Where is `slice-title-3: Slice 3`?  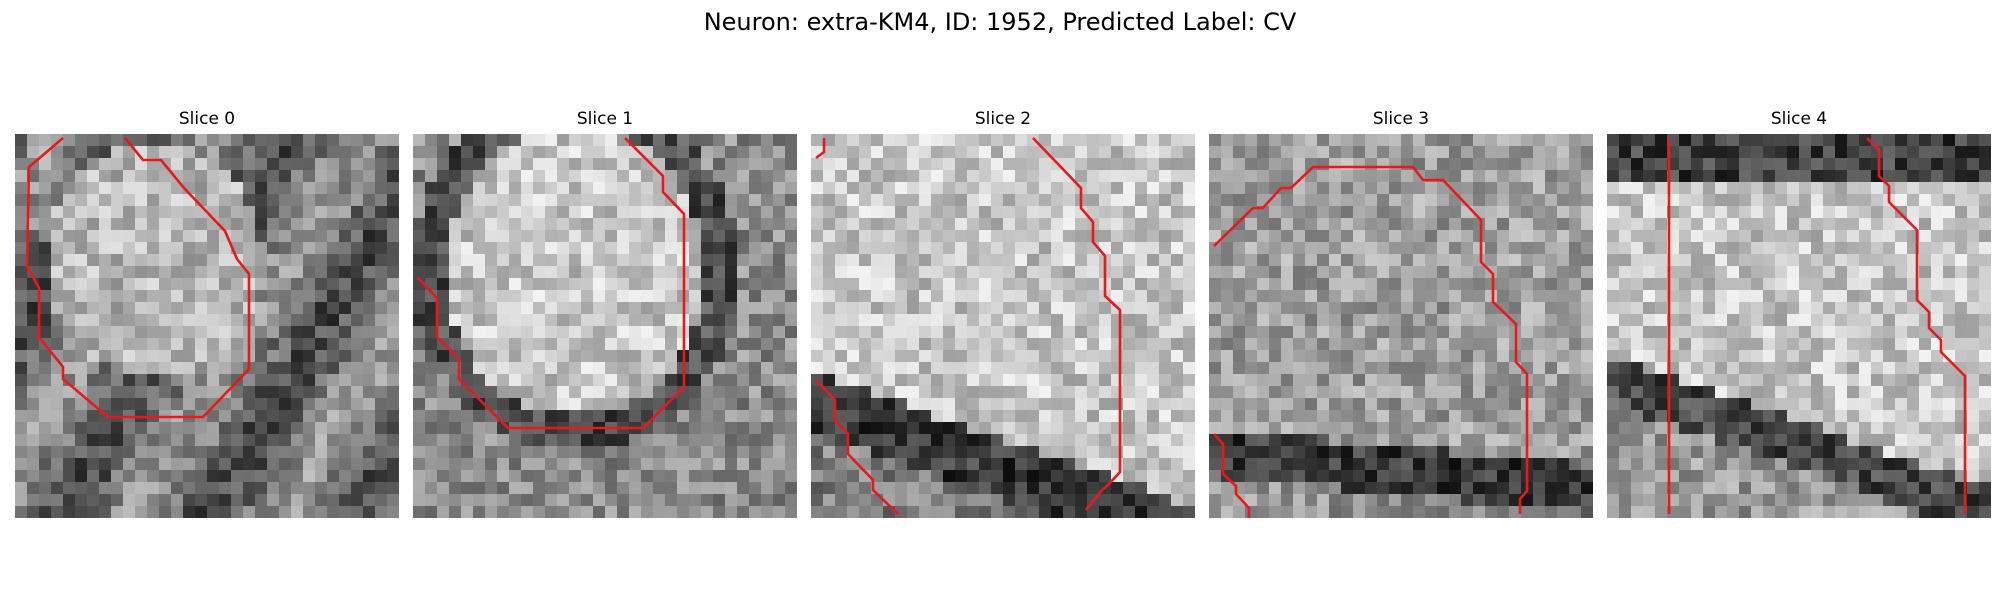
slice-title-3: Slice 3 is located at coordinates (1401, 119).